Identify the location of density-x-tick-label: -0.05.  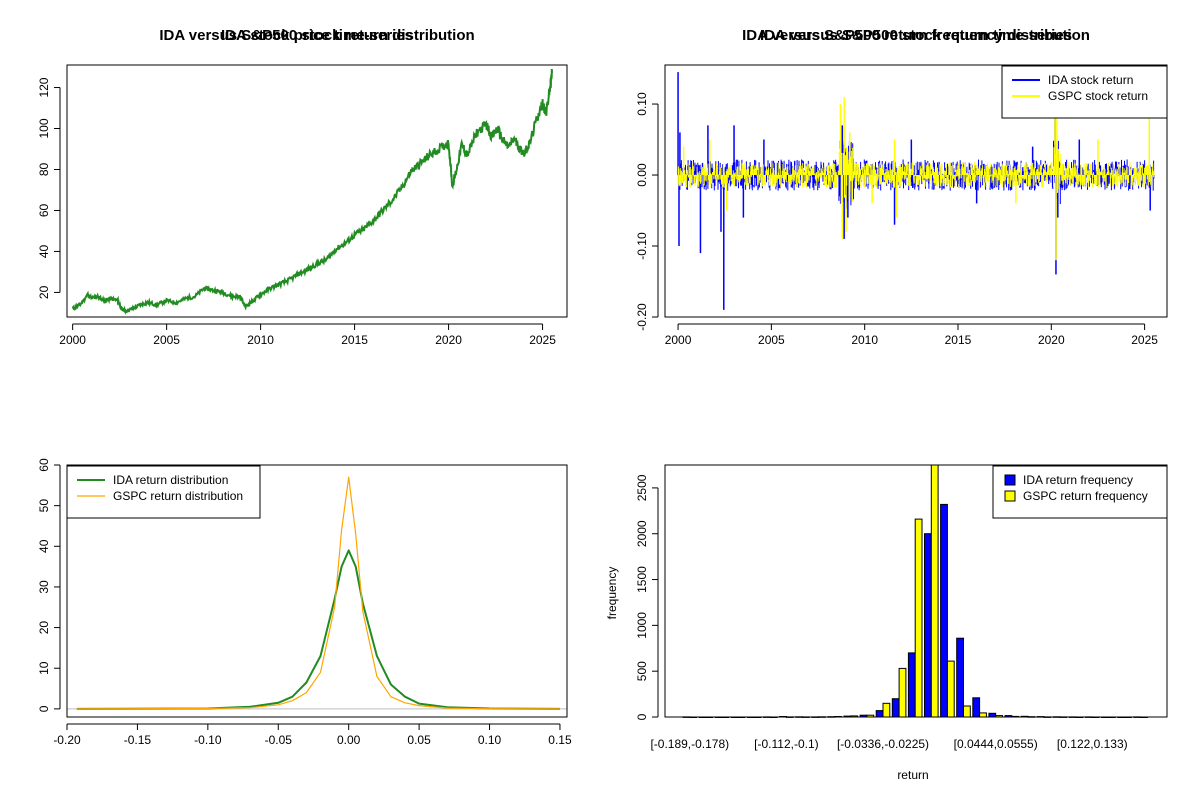
(279, 740).